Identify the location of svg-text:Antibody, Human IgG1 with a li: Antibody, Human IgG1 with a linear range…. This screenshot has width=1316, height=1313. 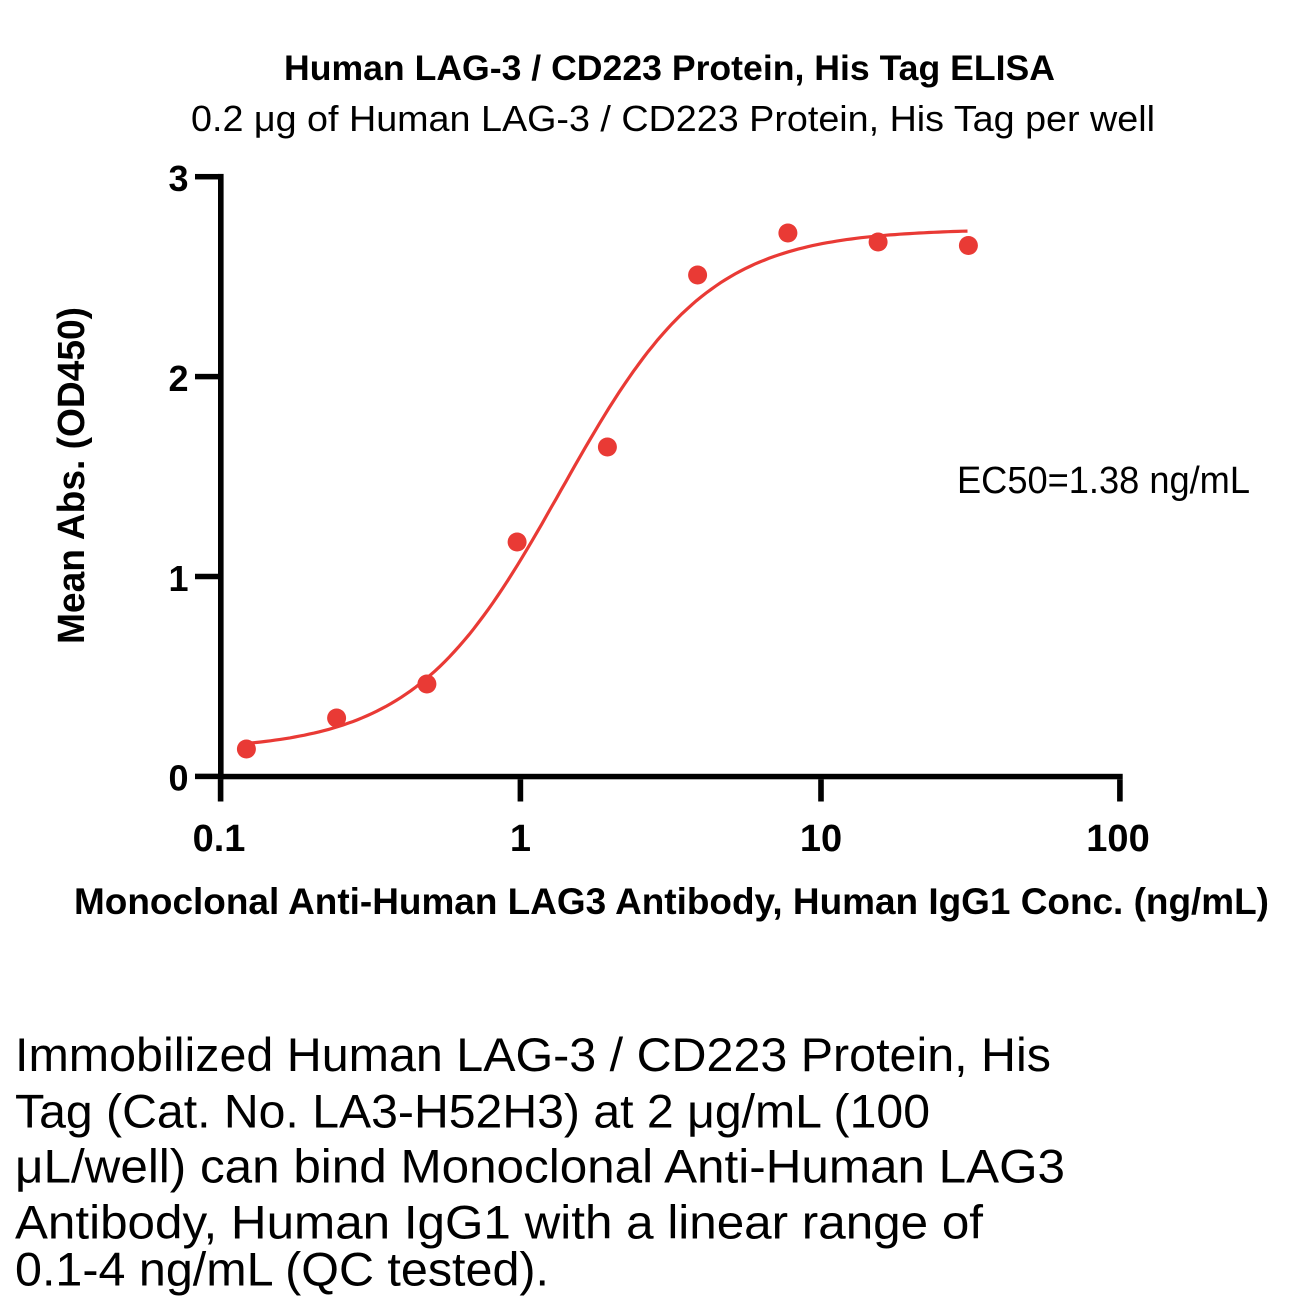
(499, 1223).